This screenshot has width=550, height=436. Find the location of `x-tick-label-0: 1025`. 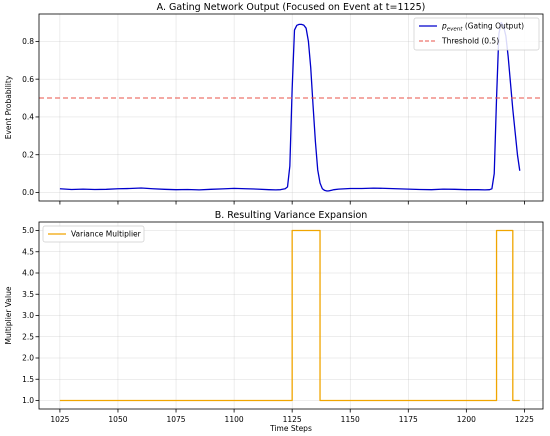

x-tick-label-0: 1025 is located at coordinates (59, 419).